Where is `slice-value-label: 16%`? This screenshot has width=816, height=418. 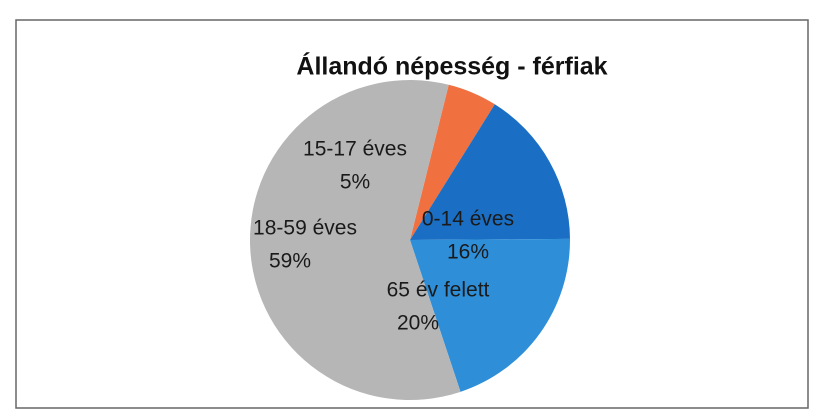
slice-value-label: 16% is located at coordinates (468, 252).